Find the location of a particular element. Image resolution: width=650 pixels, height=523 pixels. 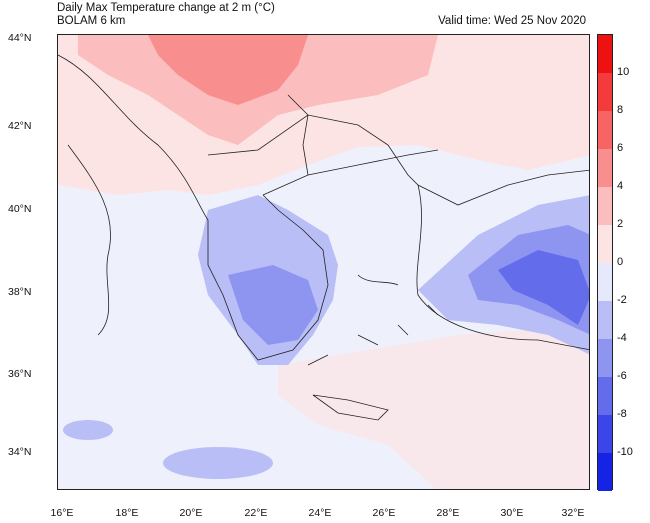

cool-patch-southwest is located at coordinates (88, 430).